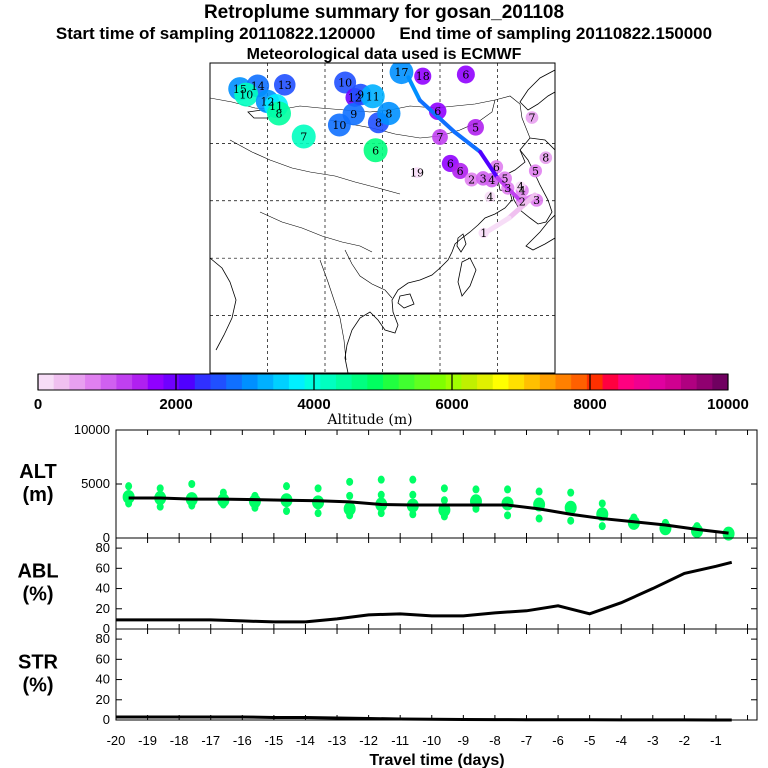  Describe the element at coordinates (37, 472) in the screenshot. I see `panel-ylabel: ALT` at that location.